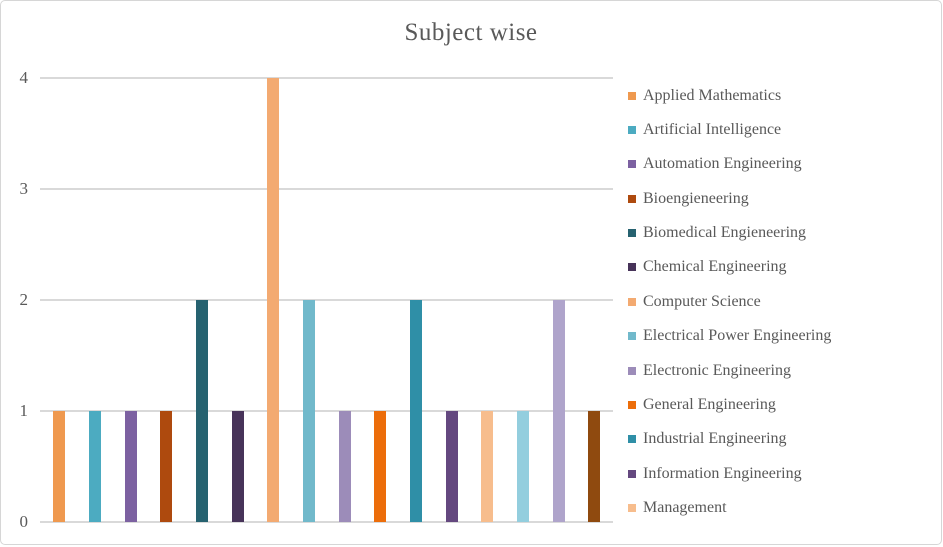 This screenshot has width=943, height=547. Describe the element at coordinates (722, 473) in the screenshot. I see `legend-label: Information Engineering` at that location.